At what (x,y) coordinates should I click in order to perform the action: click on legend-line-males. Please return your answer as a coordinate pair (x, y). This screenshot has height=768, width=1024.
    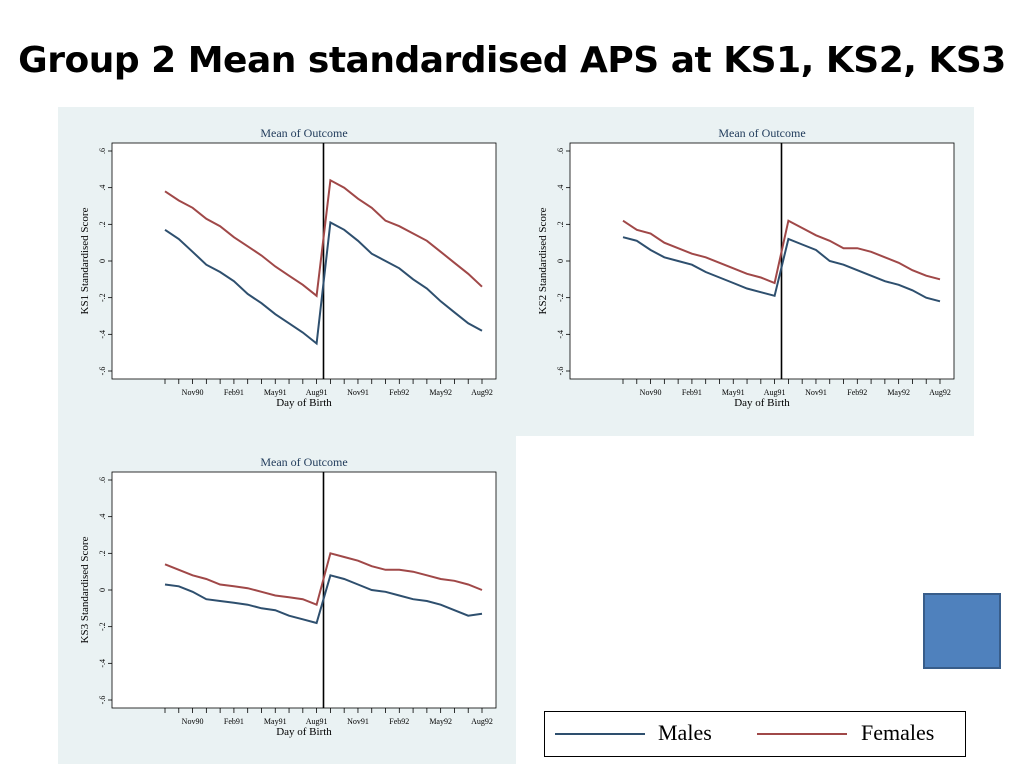
    Looking at the image, I should click on (600, 734).